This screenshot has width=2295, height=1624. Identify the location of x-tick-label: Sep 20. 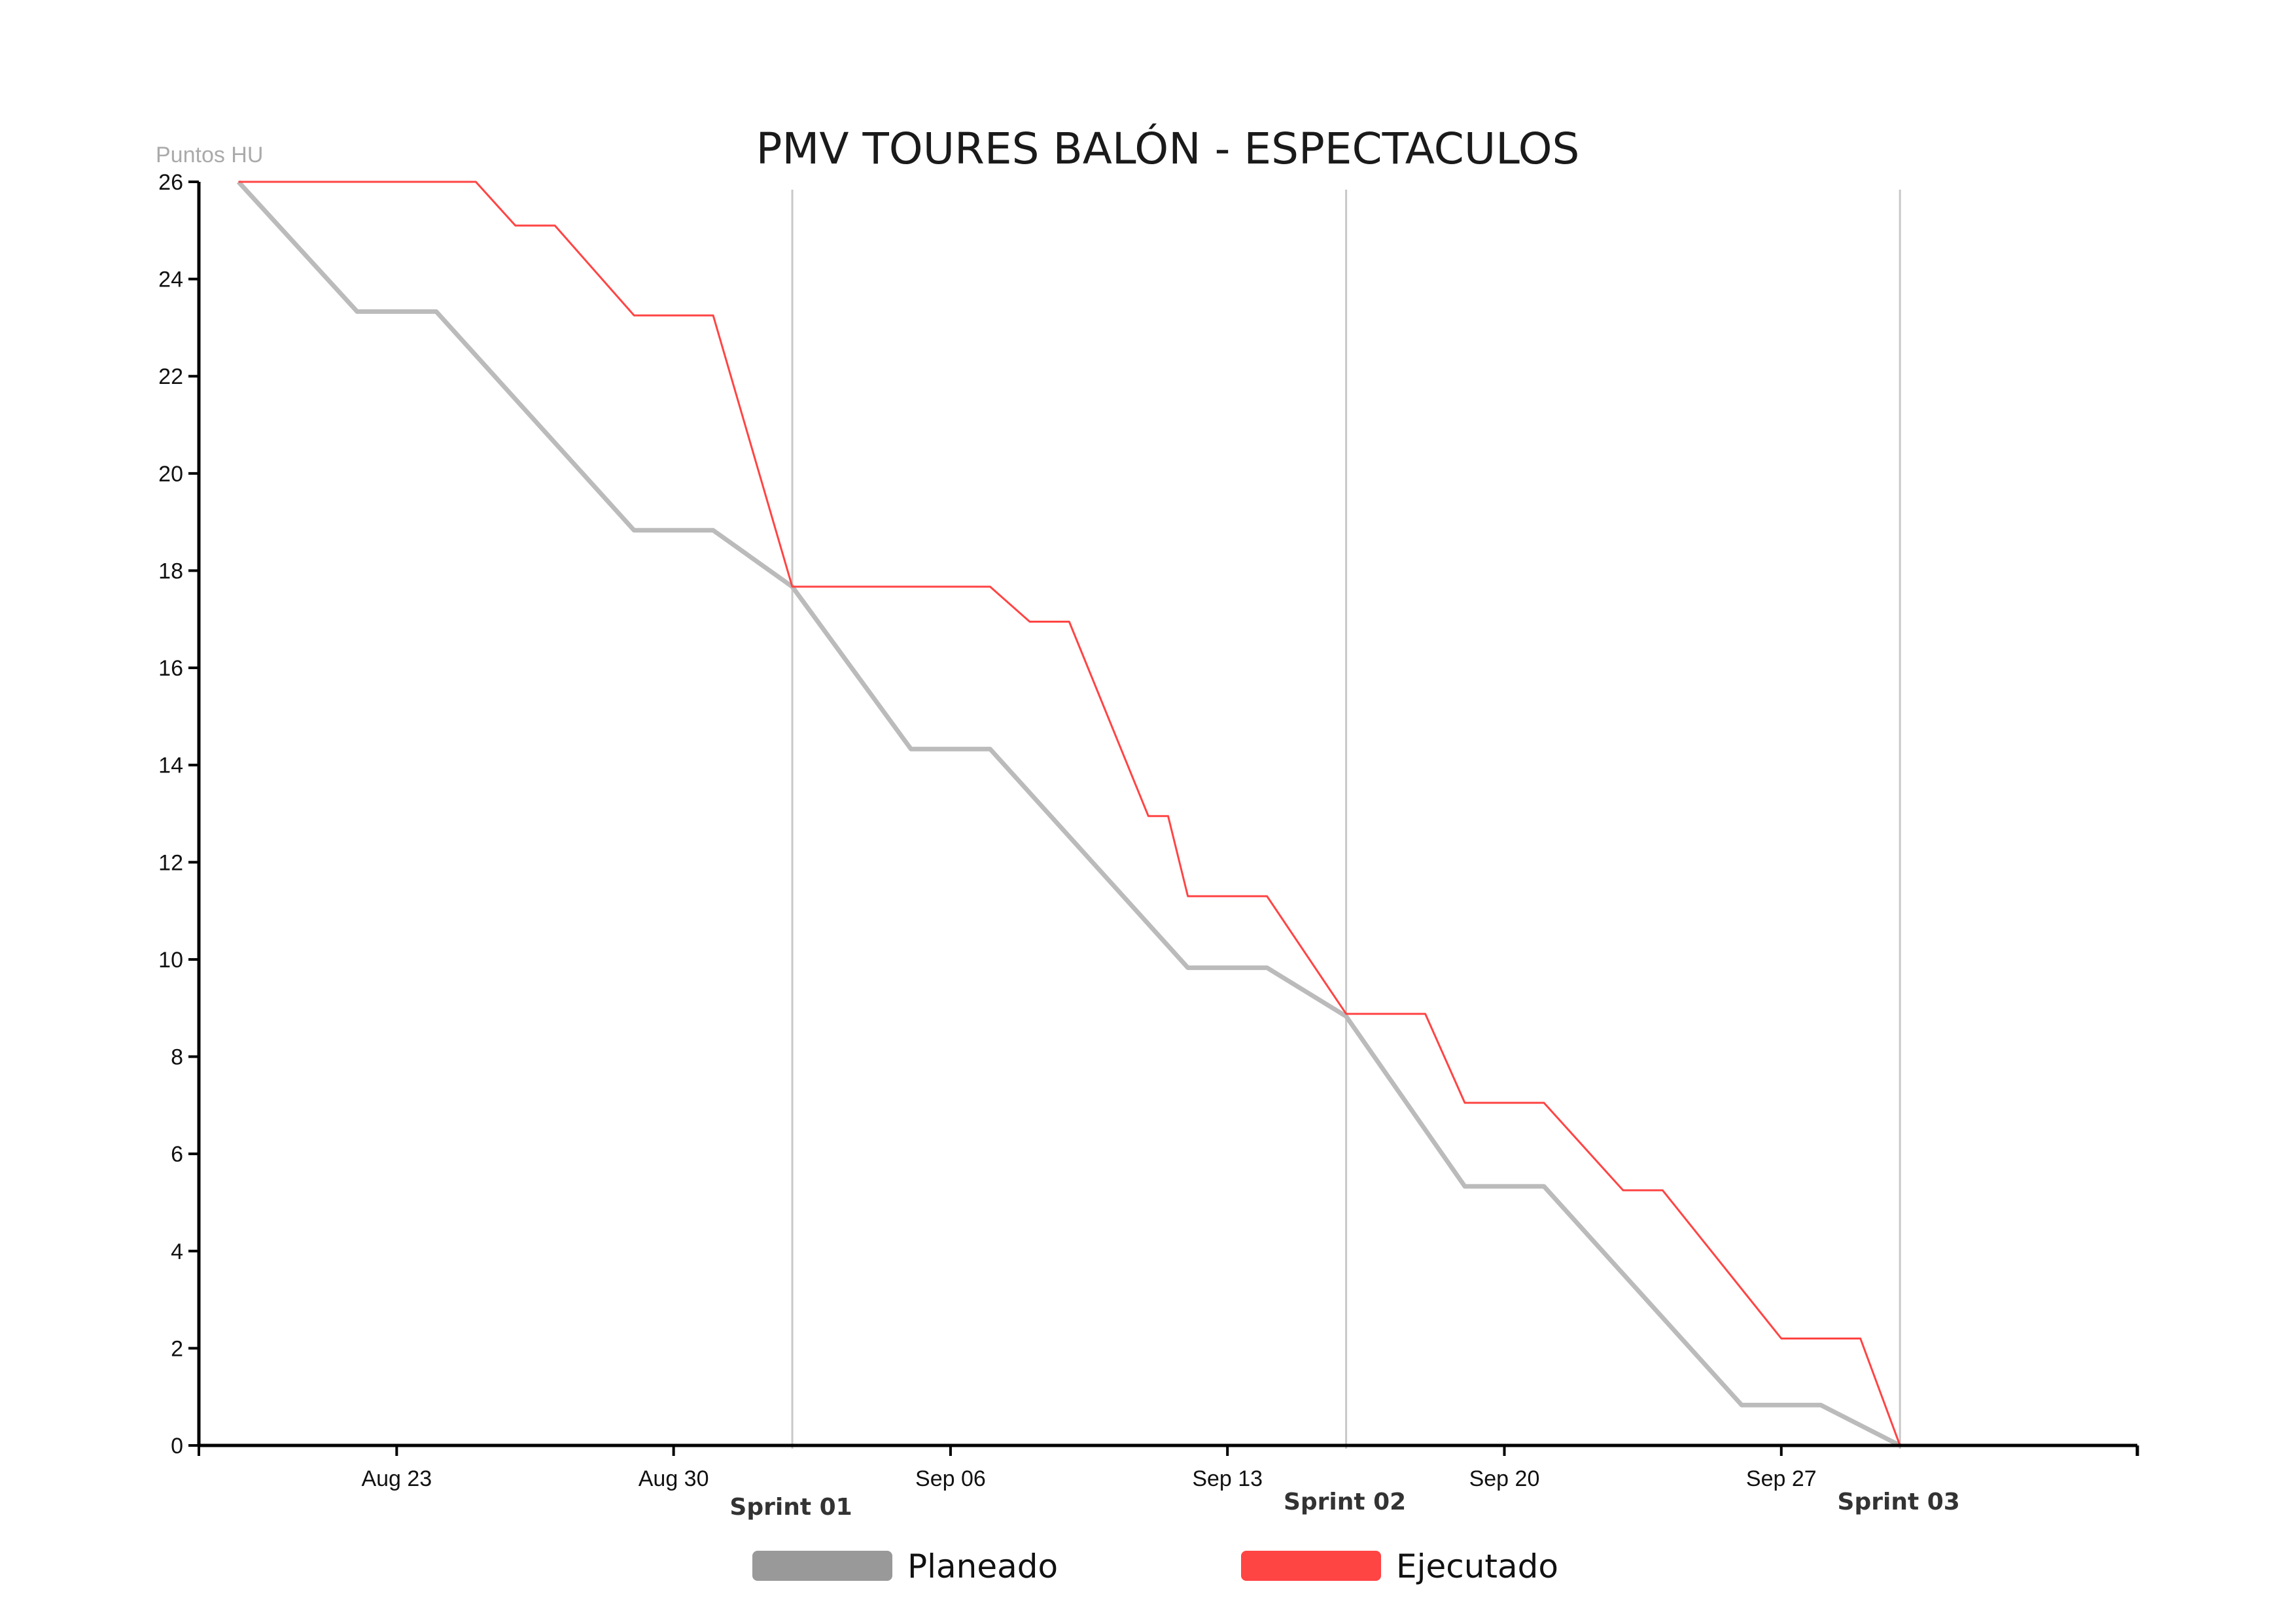
(1504, 1478).